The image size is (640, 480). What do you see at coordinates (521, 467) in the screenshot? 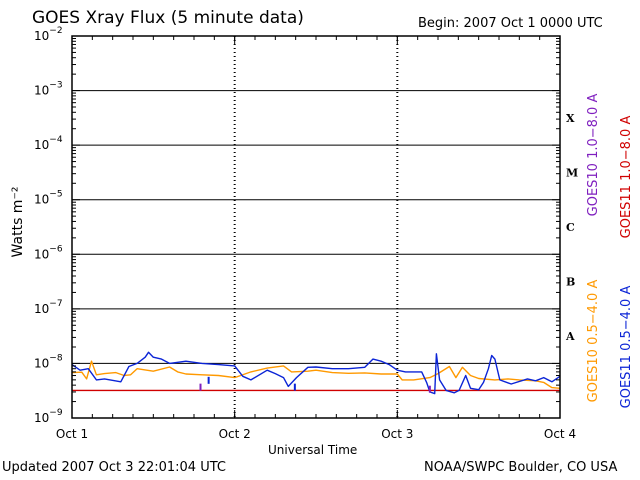
I see `credit-label: NOAA/SWPC Boulder, CO USA` at bounding box center [521, 467].